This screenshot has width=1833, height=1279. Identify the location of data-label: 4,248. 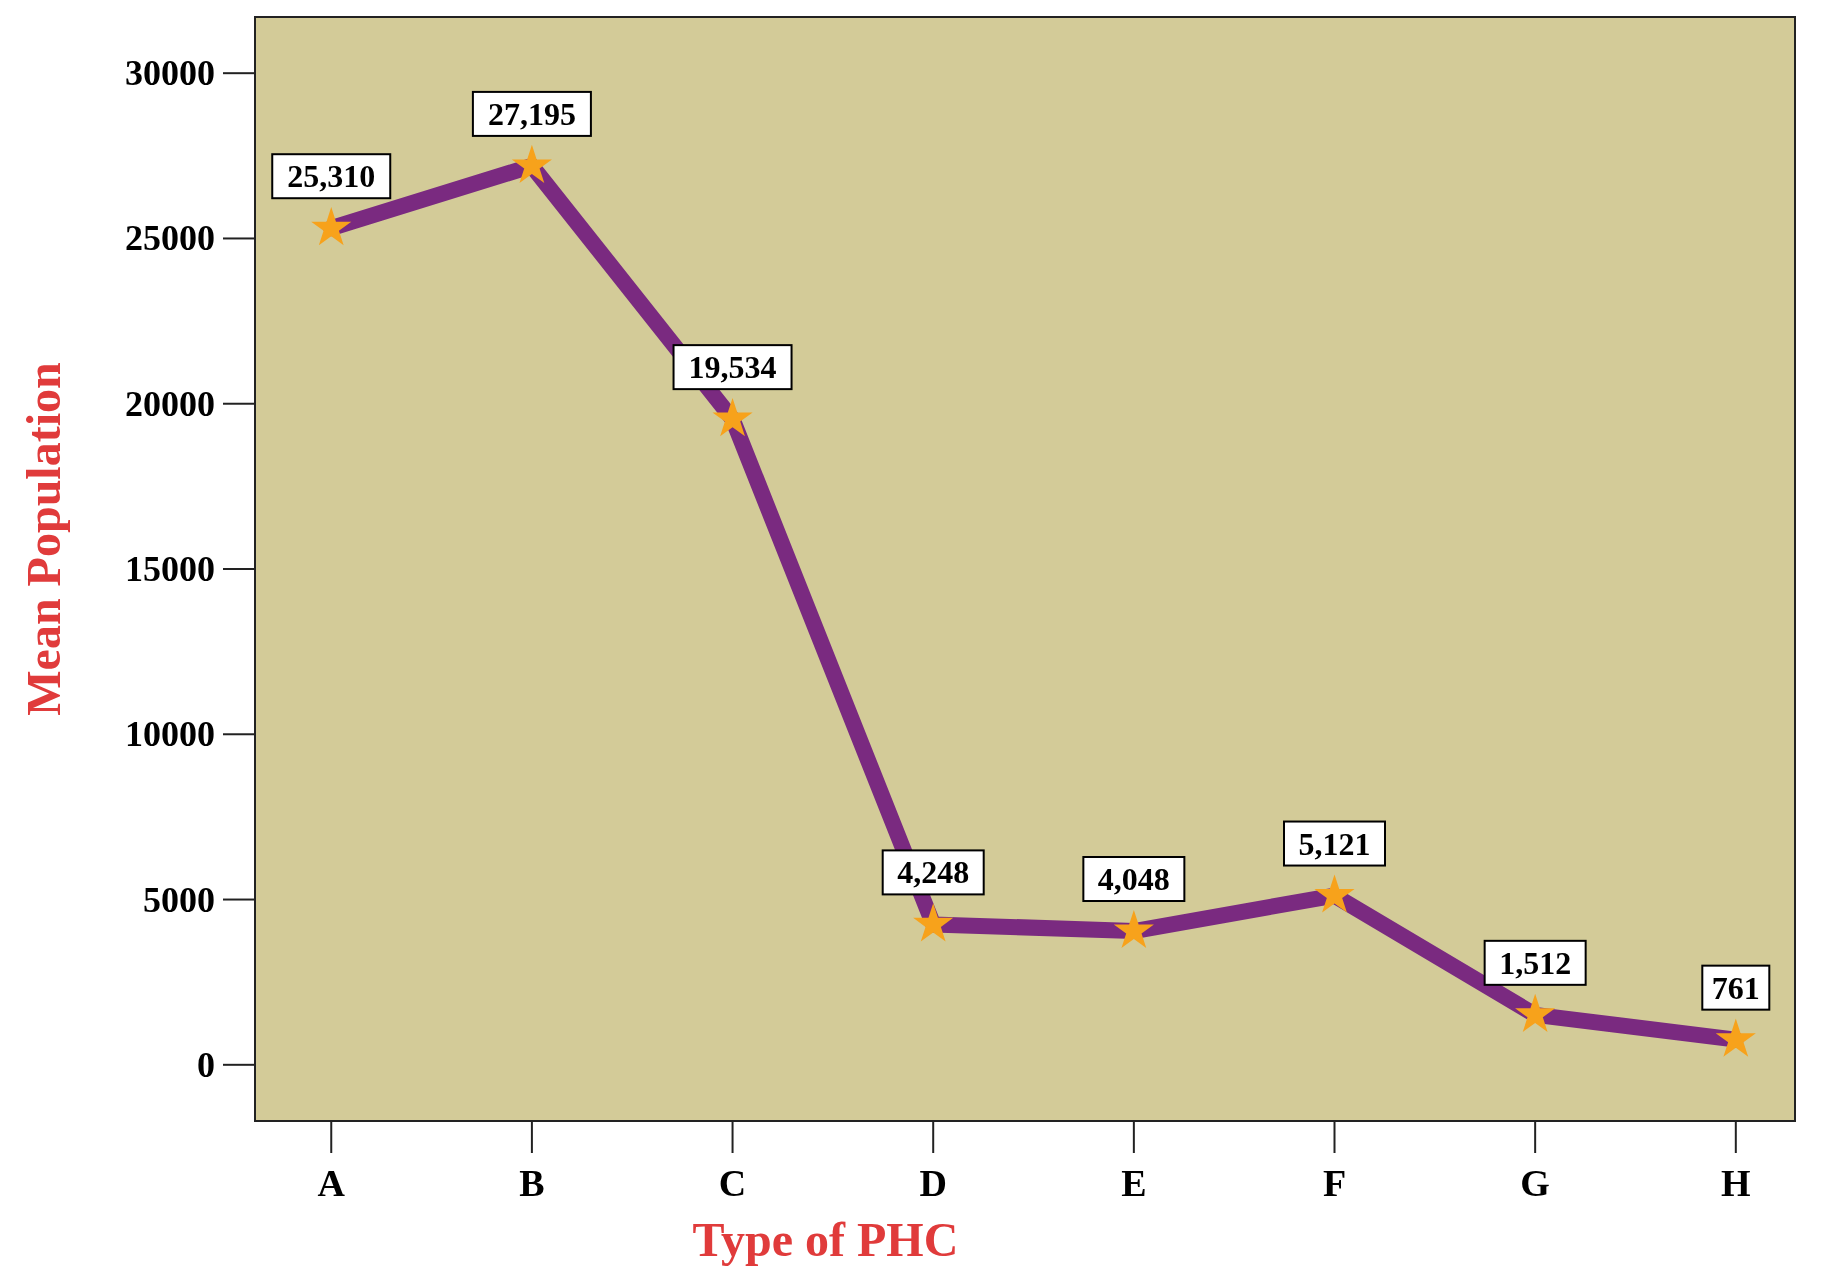
(933, 872).